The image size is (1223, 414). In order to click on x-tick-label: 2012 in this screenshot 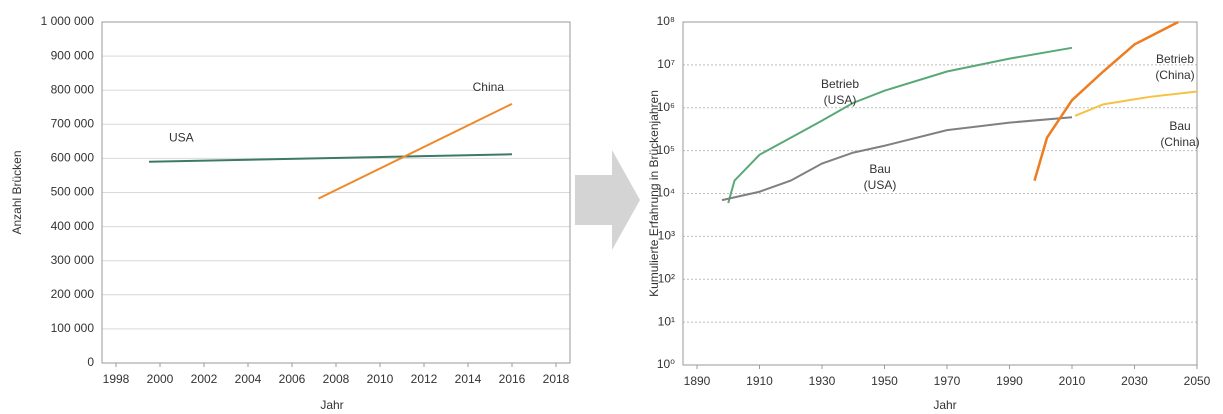, I will do `click(424, 379)`.